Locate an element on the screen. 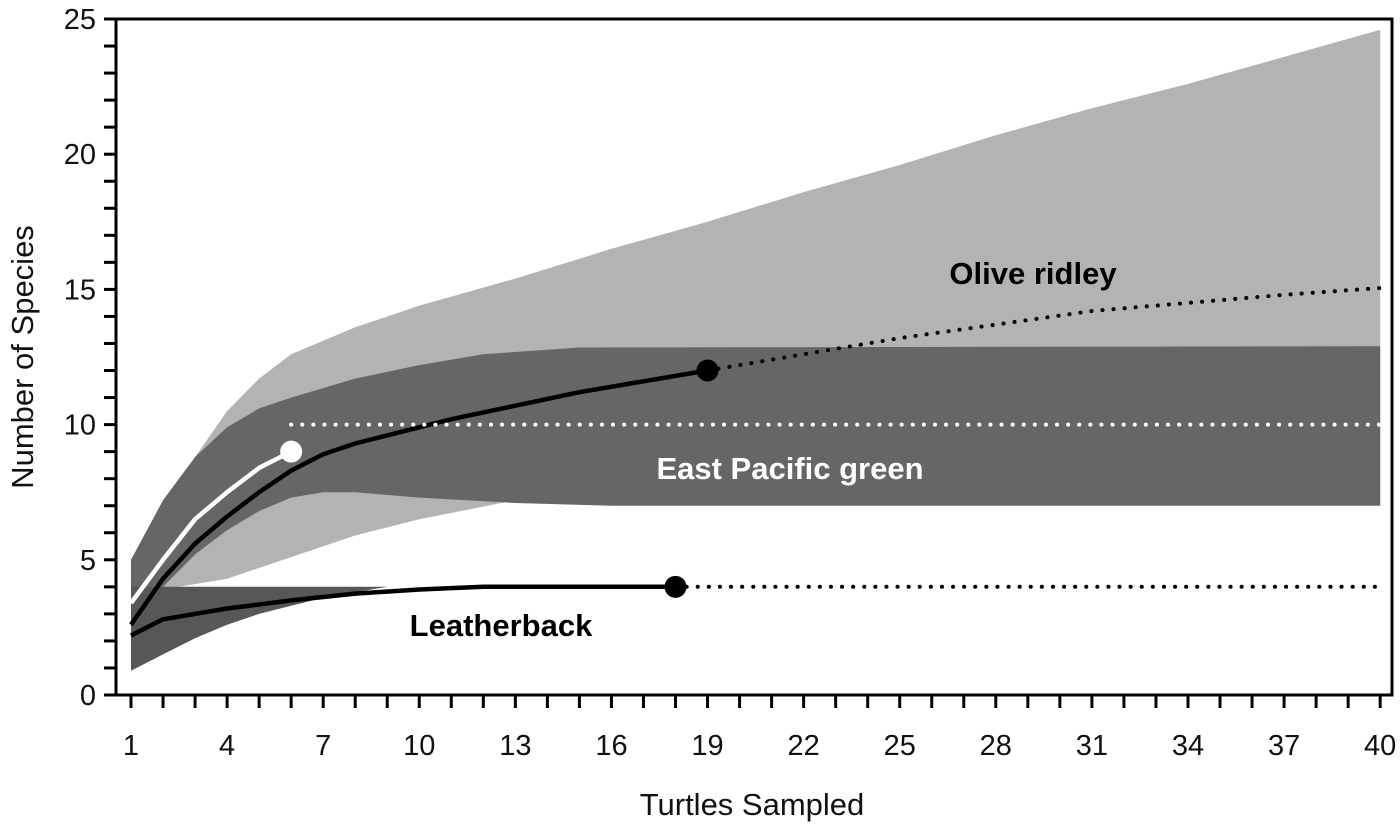 The height and width of the screenshot is (833, 1400). leatherback-label: Leatherback is located at coordinates (501, 625).